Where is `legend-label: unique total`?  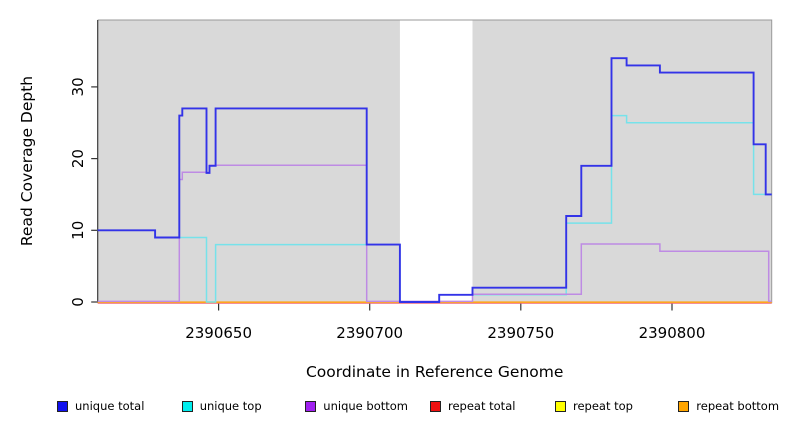 legend-label: unique total is located at coordinates (110, 406).